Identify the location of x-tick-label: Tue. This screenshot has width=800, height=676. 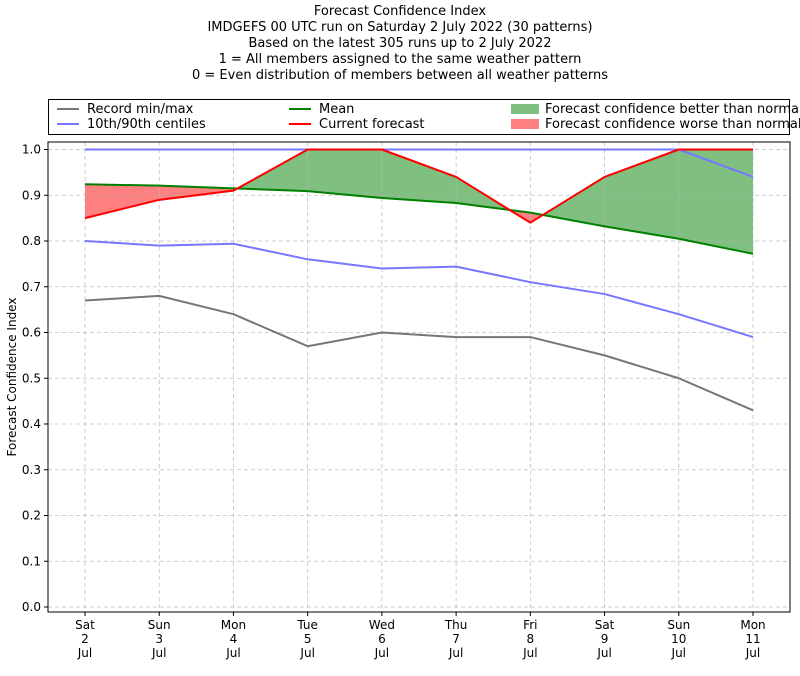
(307, 625).